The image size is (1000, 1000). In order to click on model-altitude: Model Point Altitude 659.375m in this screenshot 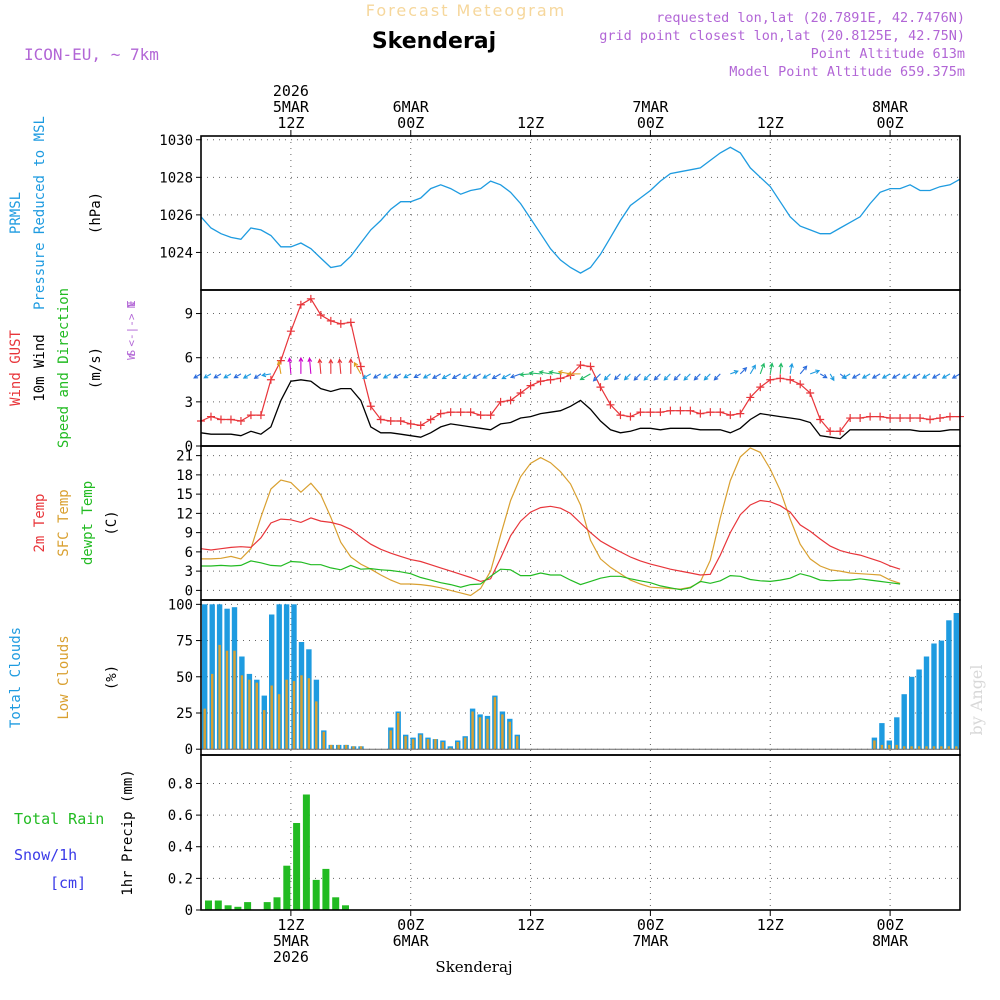, I will do `click(847, 72)`.